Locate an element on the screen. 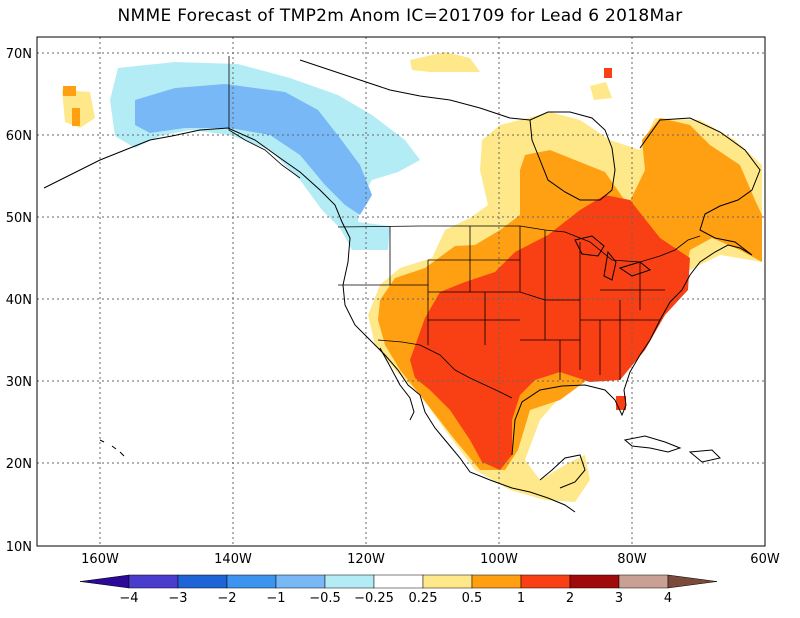 This screenshot has width=800, height=618. hawaii-islands is located at coordinates (112, 448).